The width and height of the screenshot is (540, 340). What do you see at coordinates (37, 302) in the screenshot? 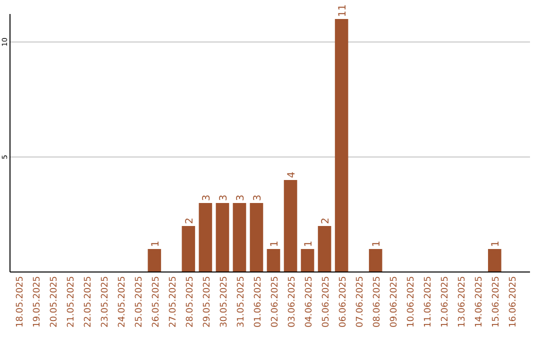
I see `x-tick-label: 19.05.2025` at bounding box center [37, 302].